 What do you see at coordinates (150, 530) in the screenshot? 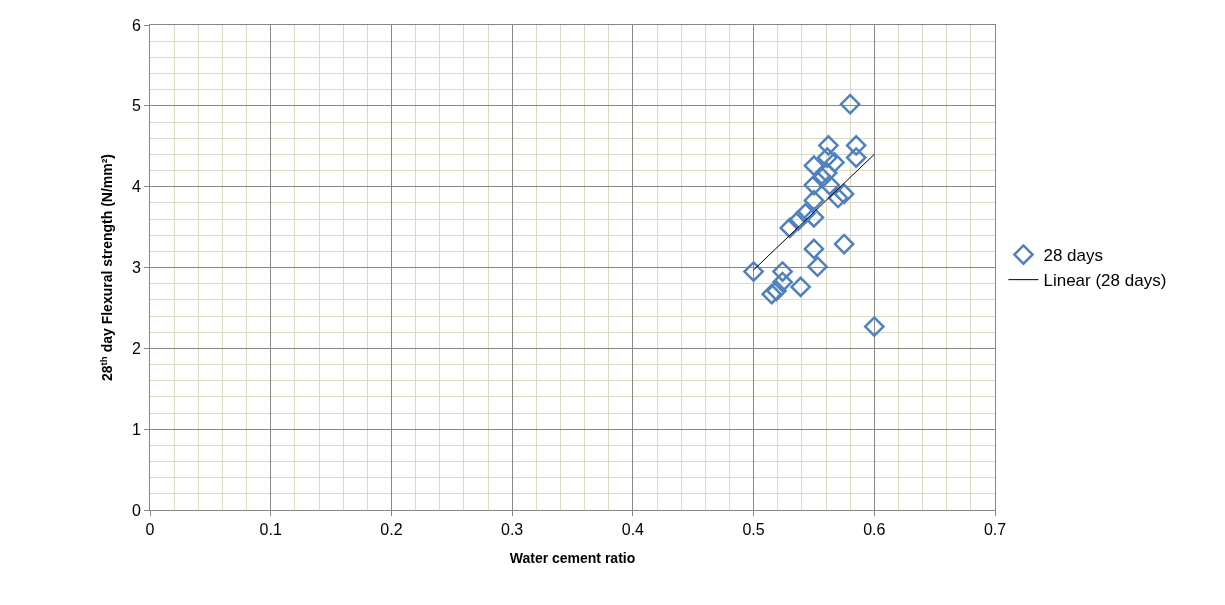
I see `x-tick-label: 0` at bounding box center [150, 530].